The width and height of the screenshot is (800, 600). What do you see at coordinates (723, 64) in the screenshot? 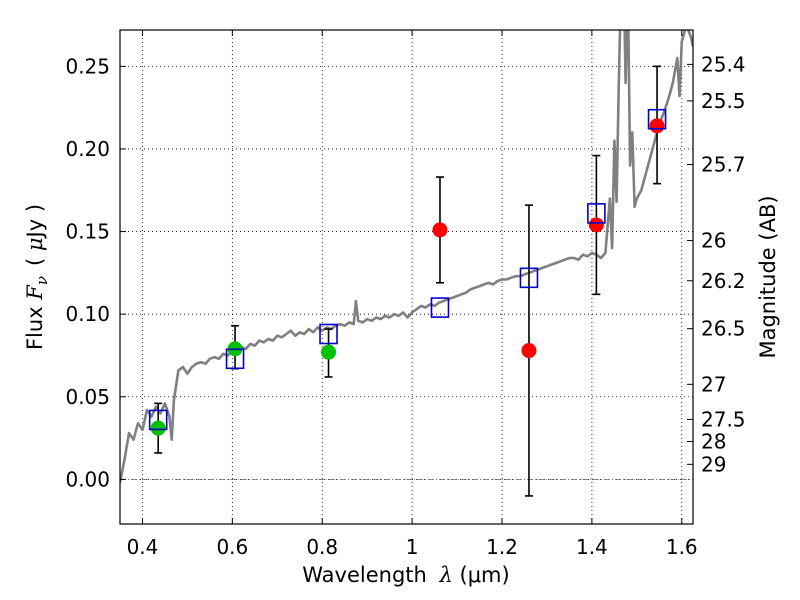
I see `mag-tick-label: 25.4` at bounding box center [723, 64].